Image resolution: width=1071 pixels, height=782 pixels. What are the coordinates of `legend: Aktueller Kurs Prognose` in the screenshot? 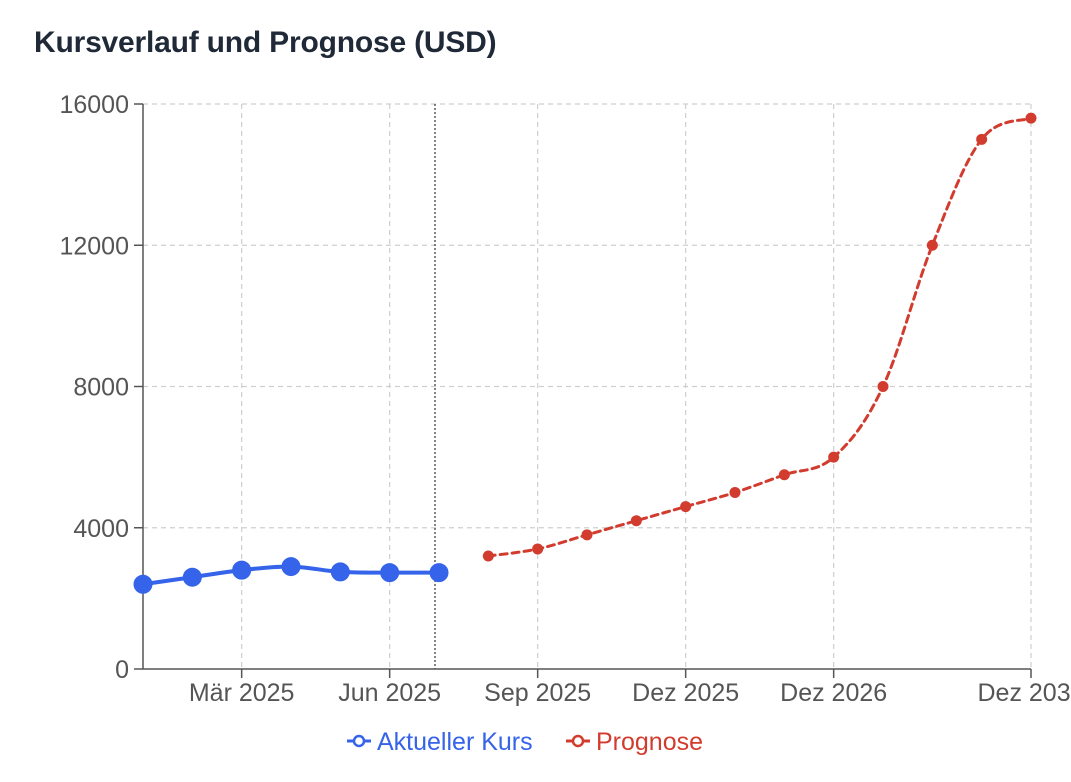 It's located at (525, 742).